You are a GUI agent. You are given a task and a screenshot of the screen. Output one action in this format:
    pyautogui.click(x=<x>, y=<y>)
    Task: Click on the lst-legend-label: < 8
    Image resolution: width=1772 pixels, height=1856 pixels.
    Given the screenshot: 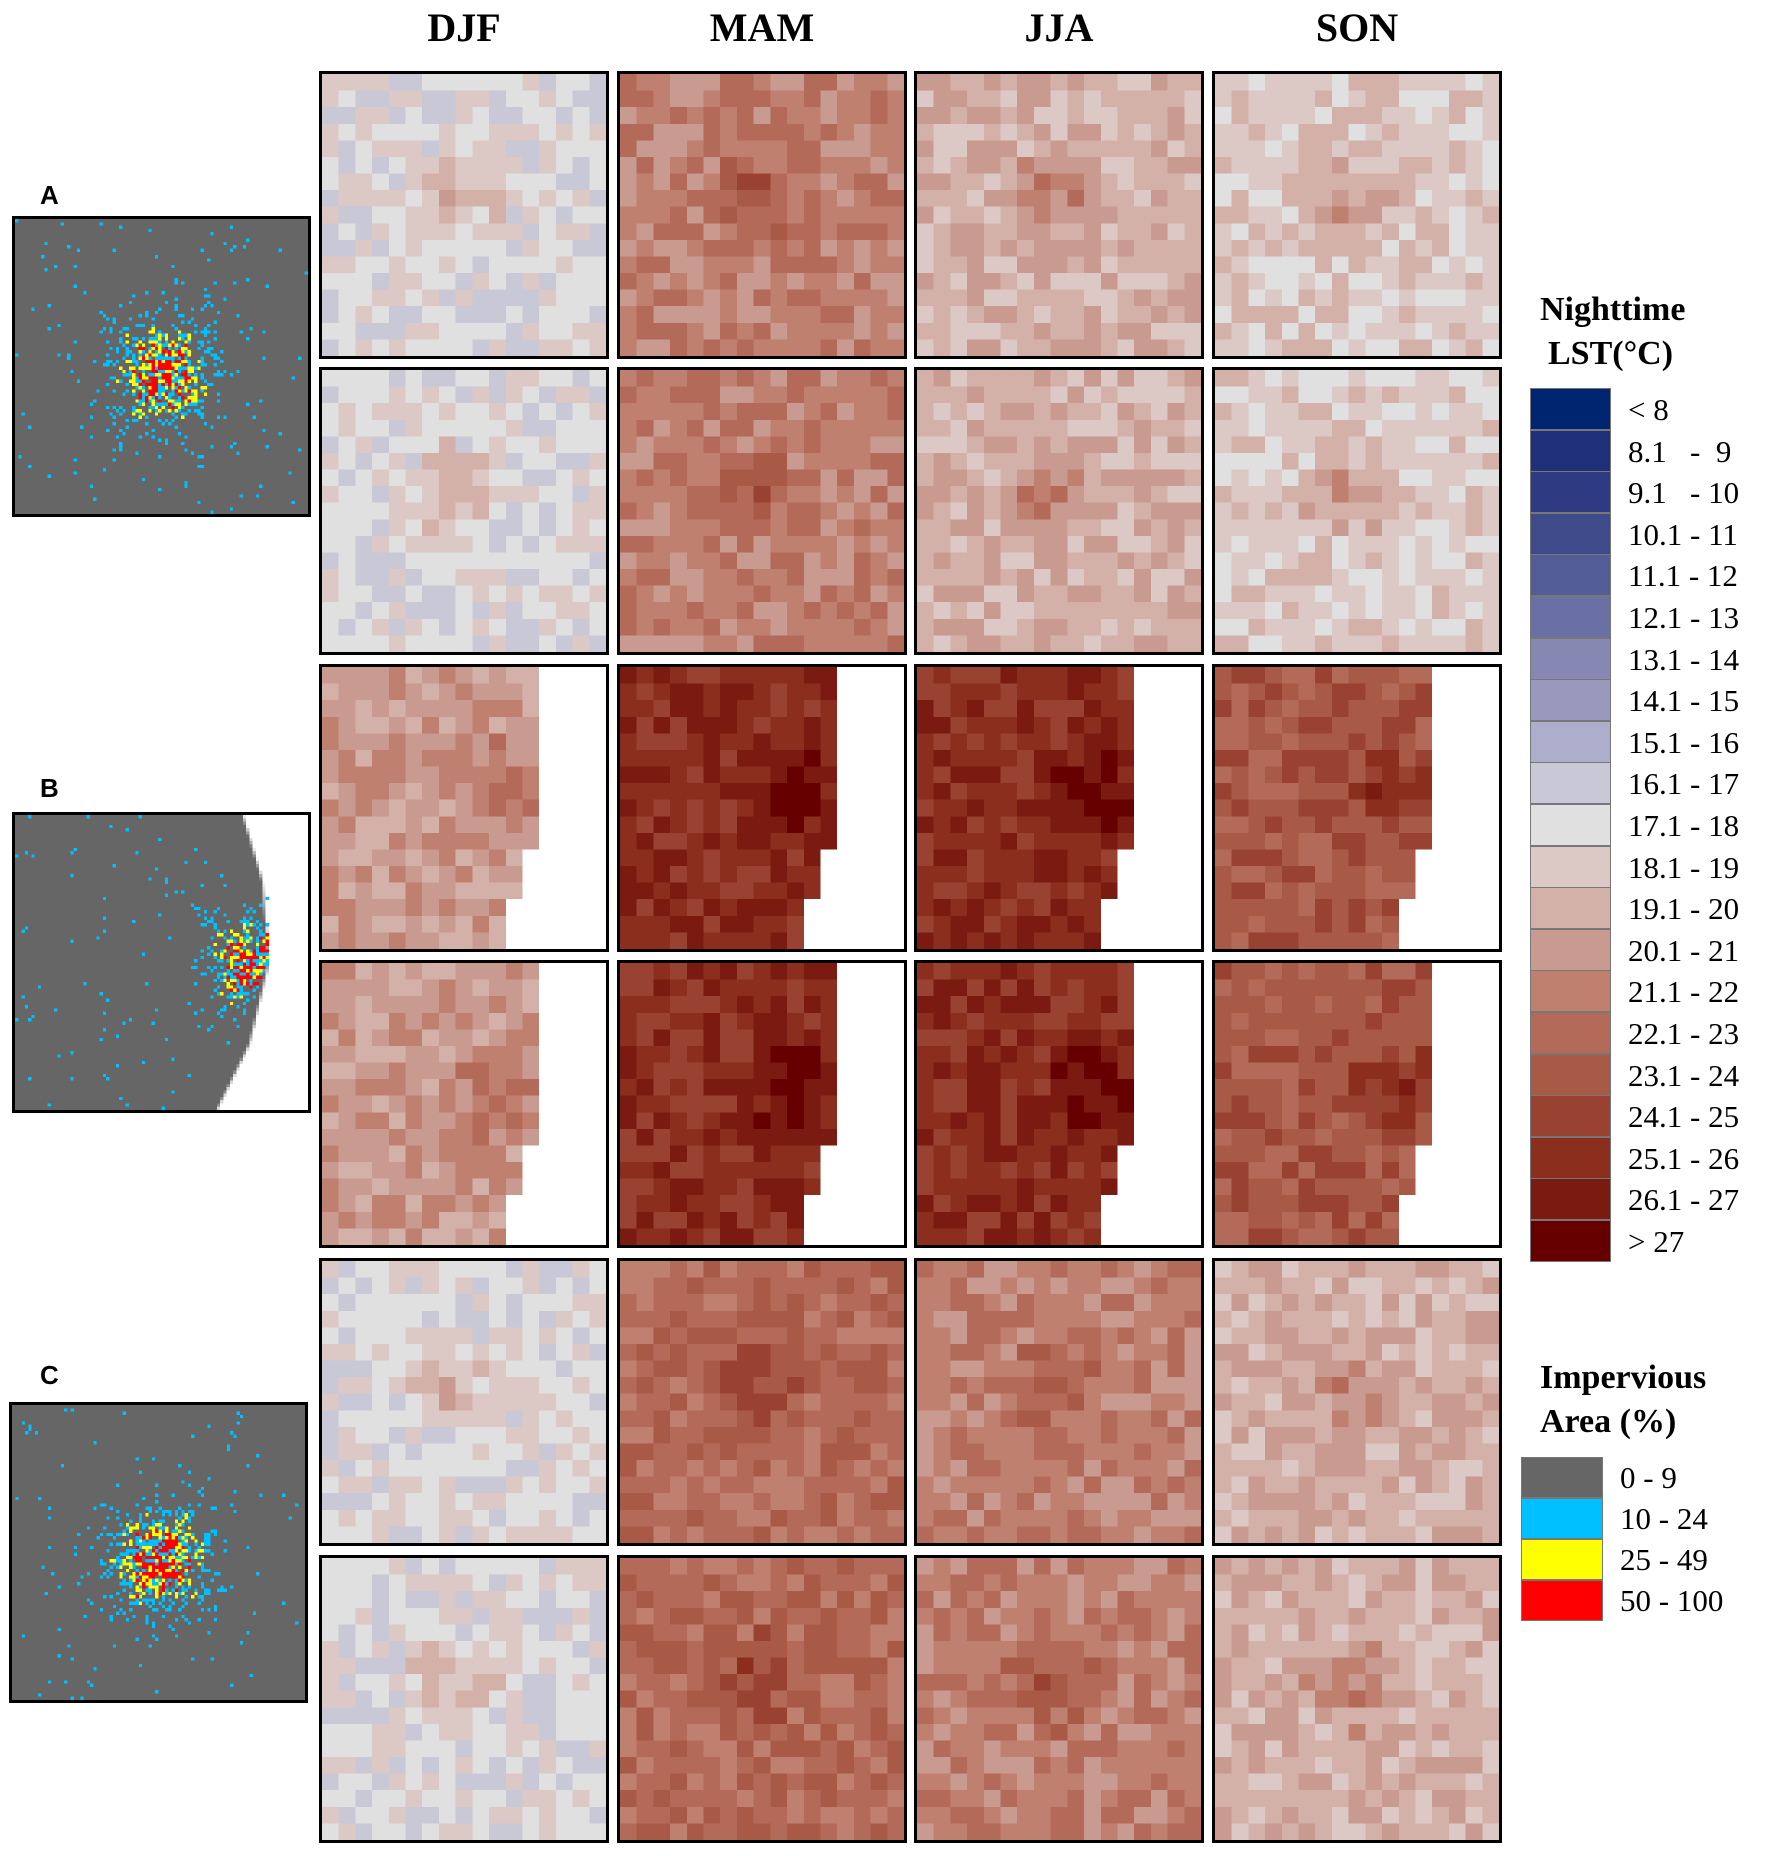 What is the action you would take?
    pyautogui.click(x=1648, y=409)
    